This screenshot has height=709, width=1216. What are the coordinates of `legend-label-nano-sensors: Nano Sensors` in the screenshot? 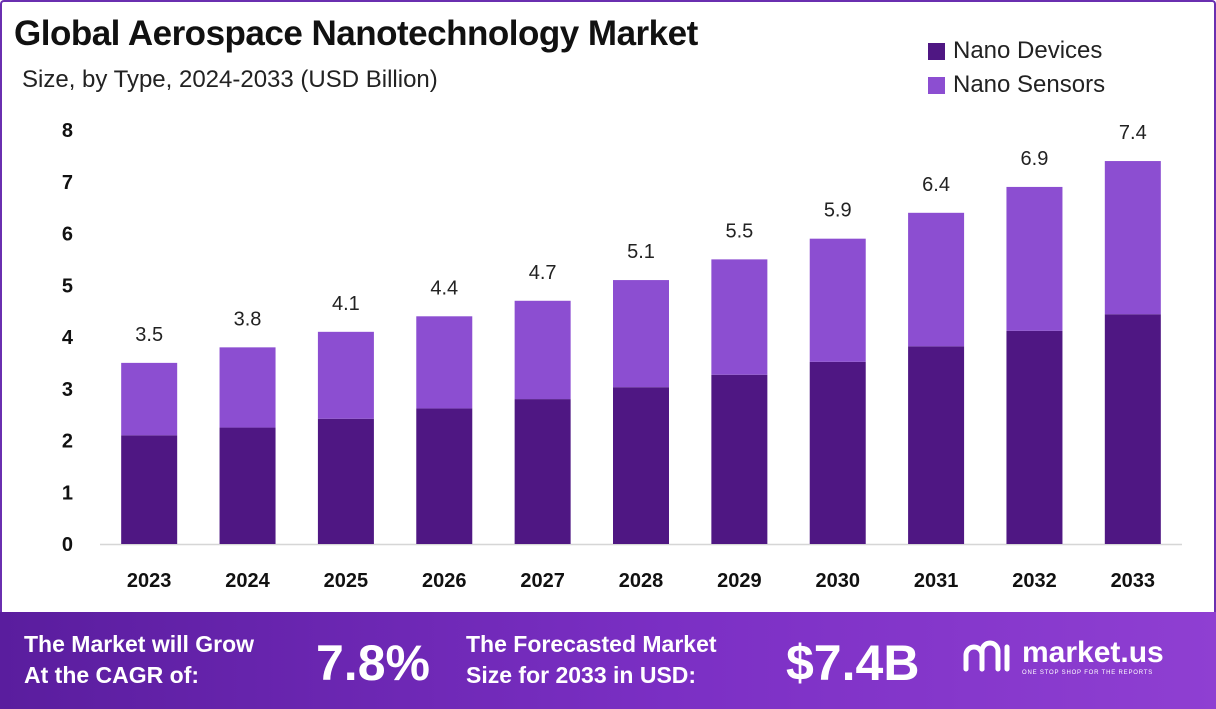 It's located at (1029, 84).